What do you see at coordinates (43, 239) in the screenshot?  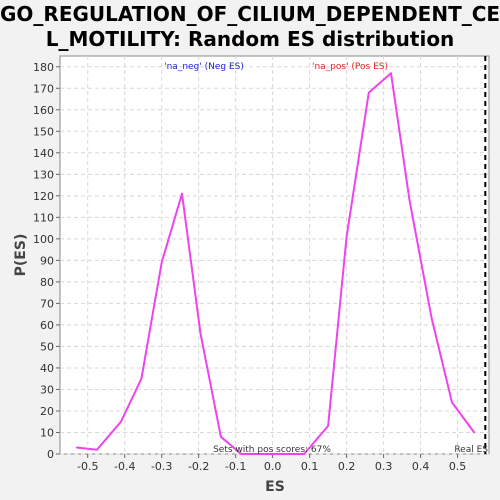 I see `y-tick-label: 100` at bounding box center [43, 239].